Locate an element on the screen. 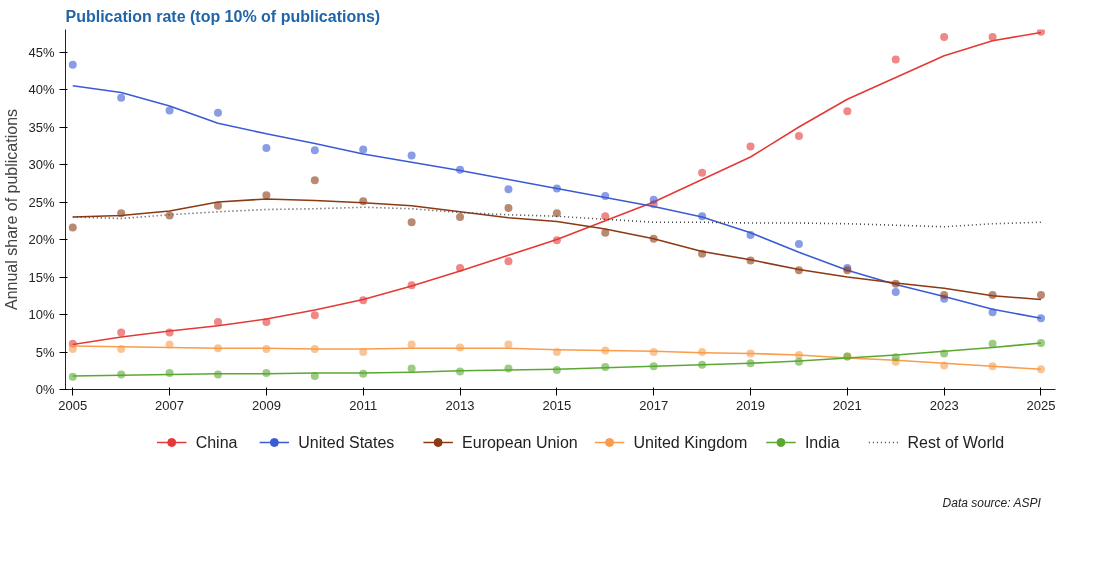 Image resolution: width=1097 pixels, height=562 pixels. x-tick-label: 2009 is located at coordinates (266, 405).